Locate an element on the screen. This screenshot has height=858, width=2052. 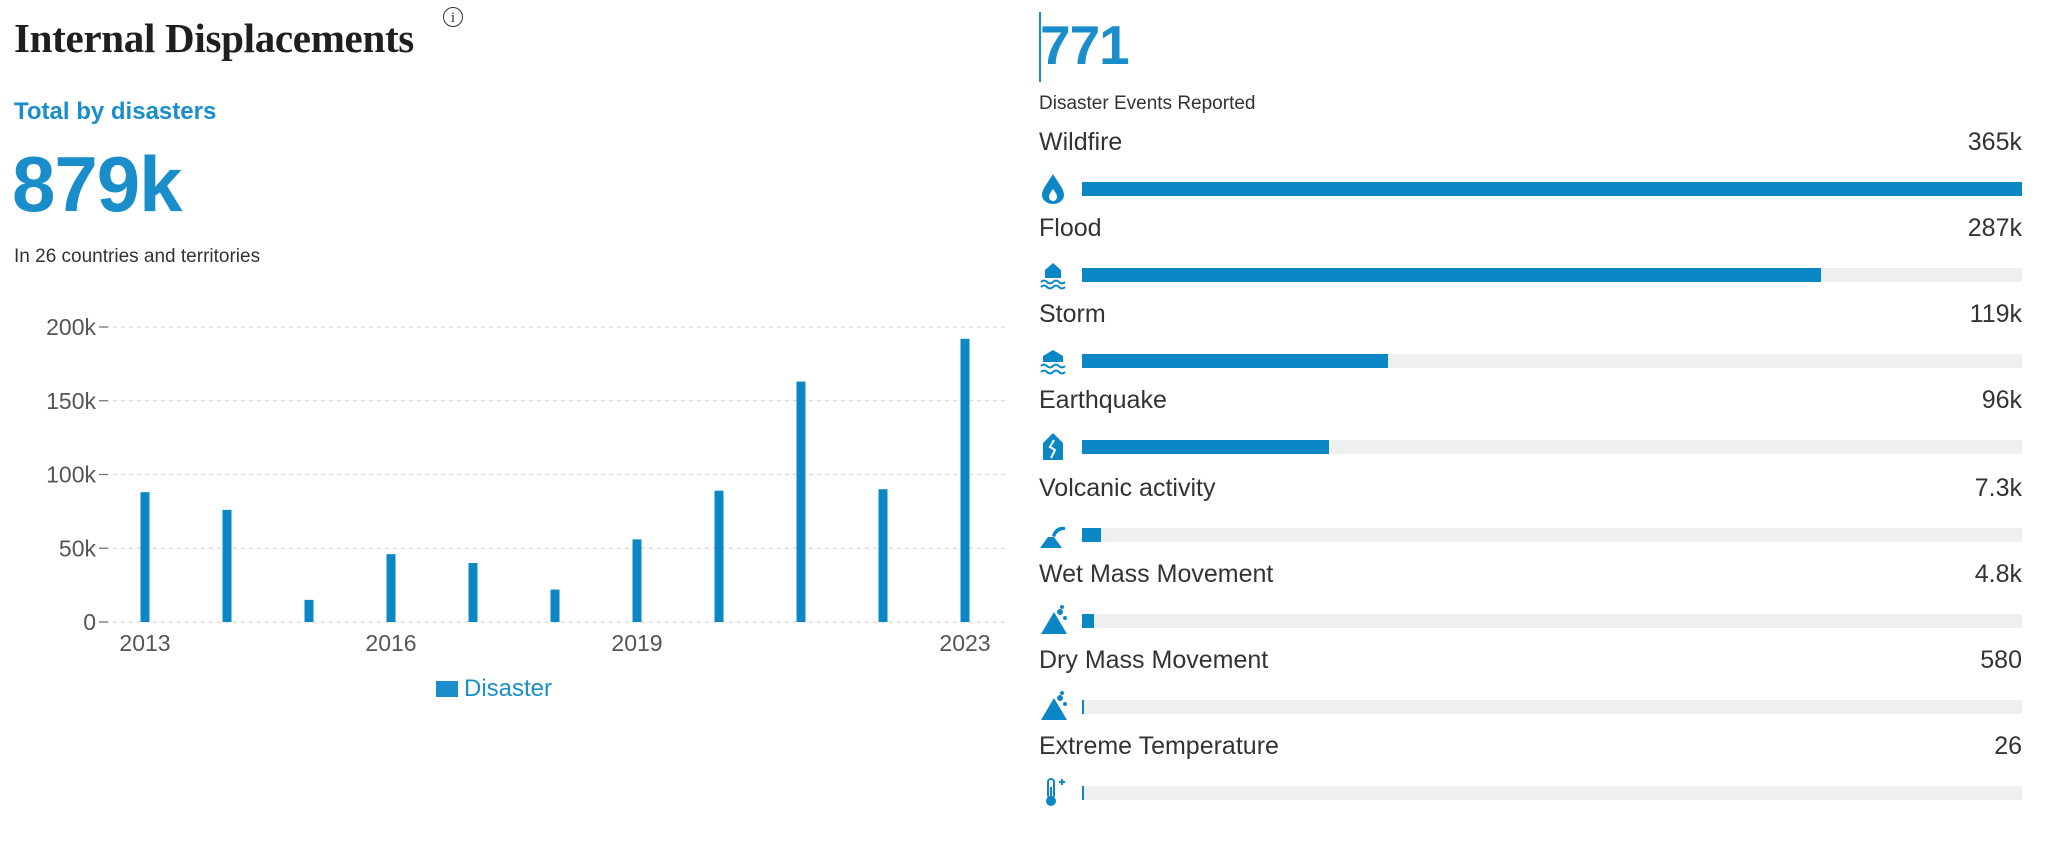
row-value: 7.3k is located at coordinates (1998, 488).